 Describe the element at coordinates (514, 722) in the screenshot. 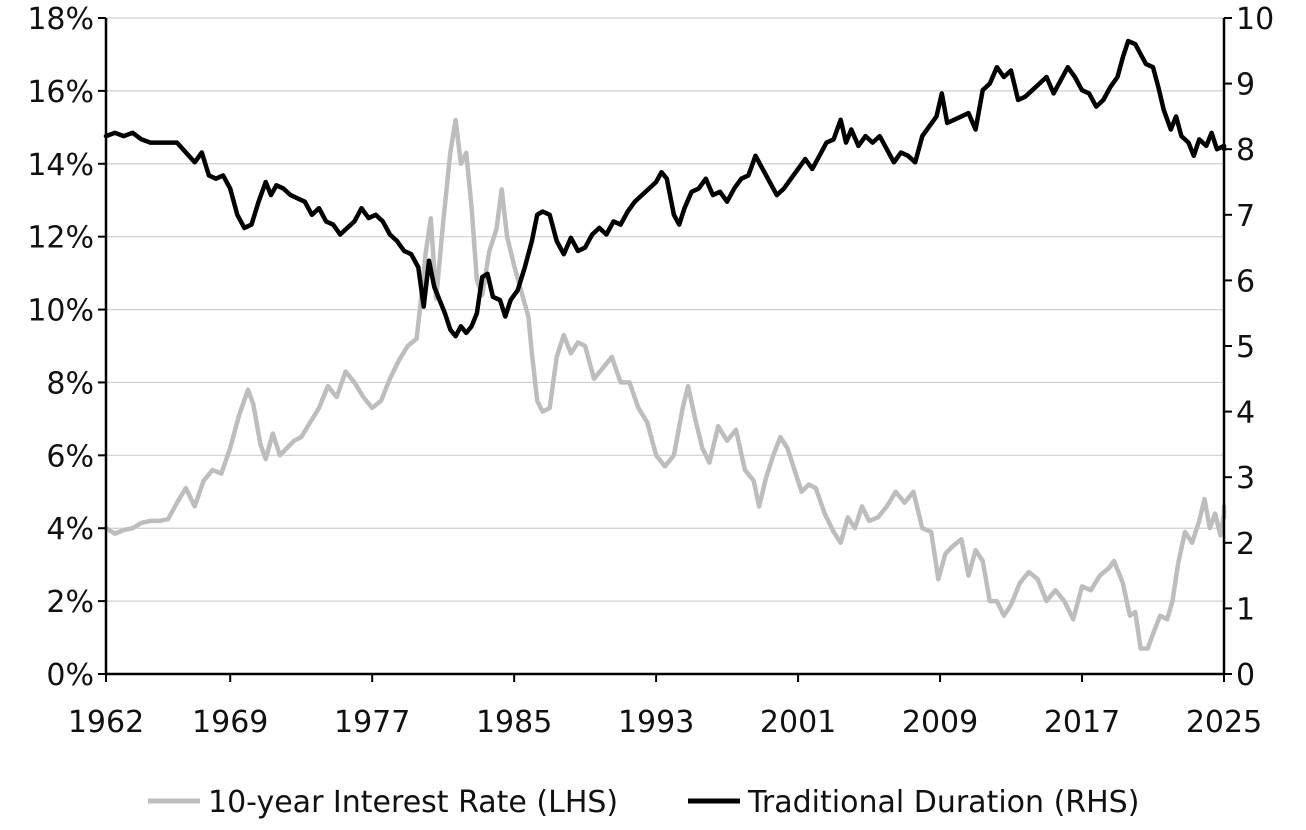

I see `x-tick-label: 1985` at that location.